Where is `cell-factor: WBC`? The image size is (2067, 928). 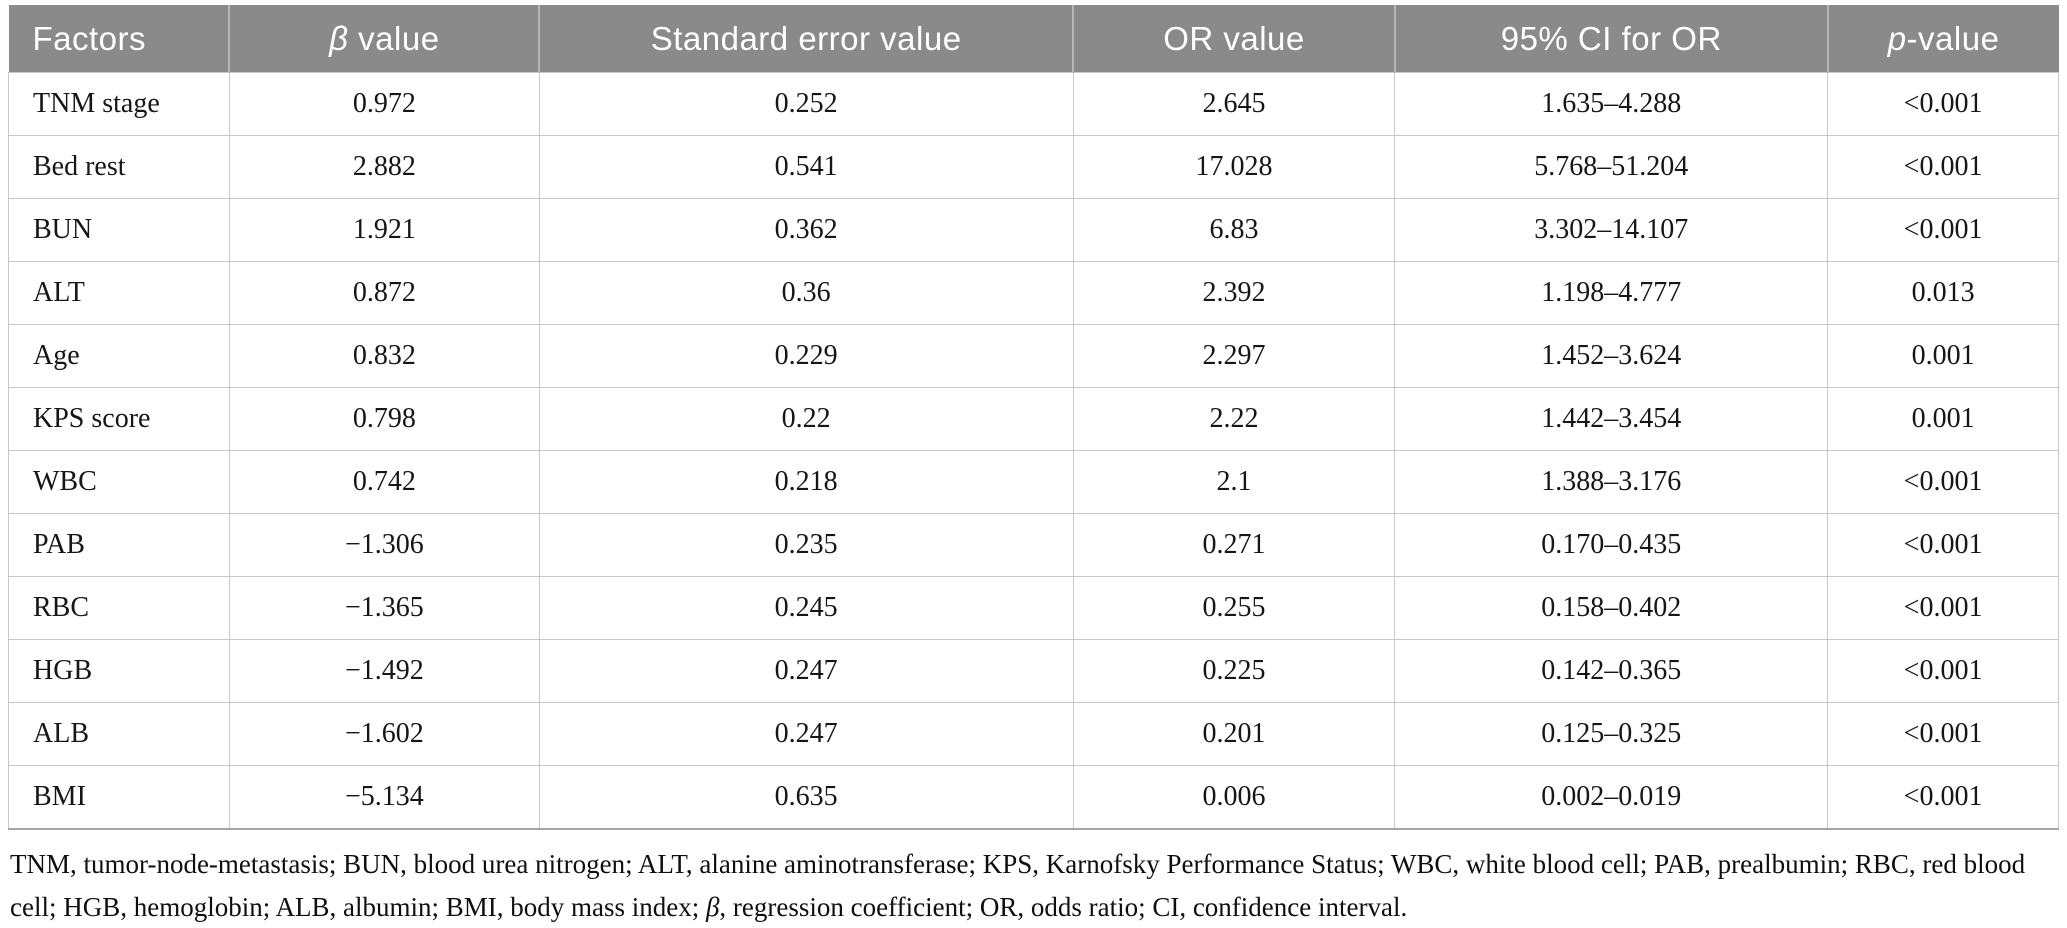 cell-factor: WBC is located at coordinates (119, 482).